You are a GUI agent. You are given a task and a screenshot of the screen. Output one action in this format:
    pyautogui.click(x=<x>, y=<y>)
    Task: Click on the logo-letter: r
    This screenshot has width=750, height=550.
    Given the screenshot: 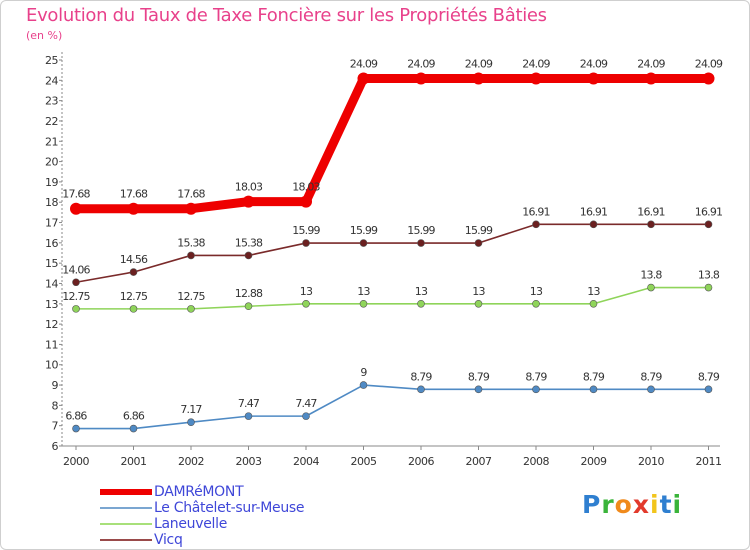 What is the action you would take?
    pyautogui.click(x=608, y=504)
    